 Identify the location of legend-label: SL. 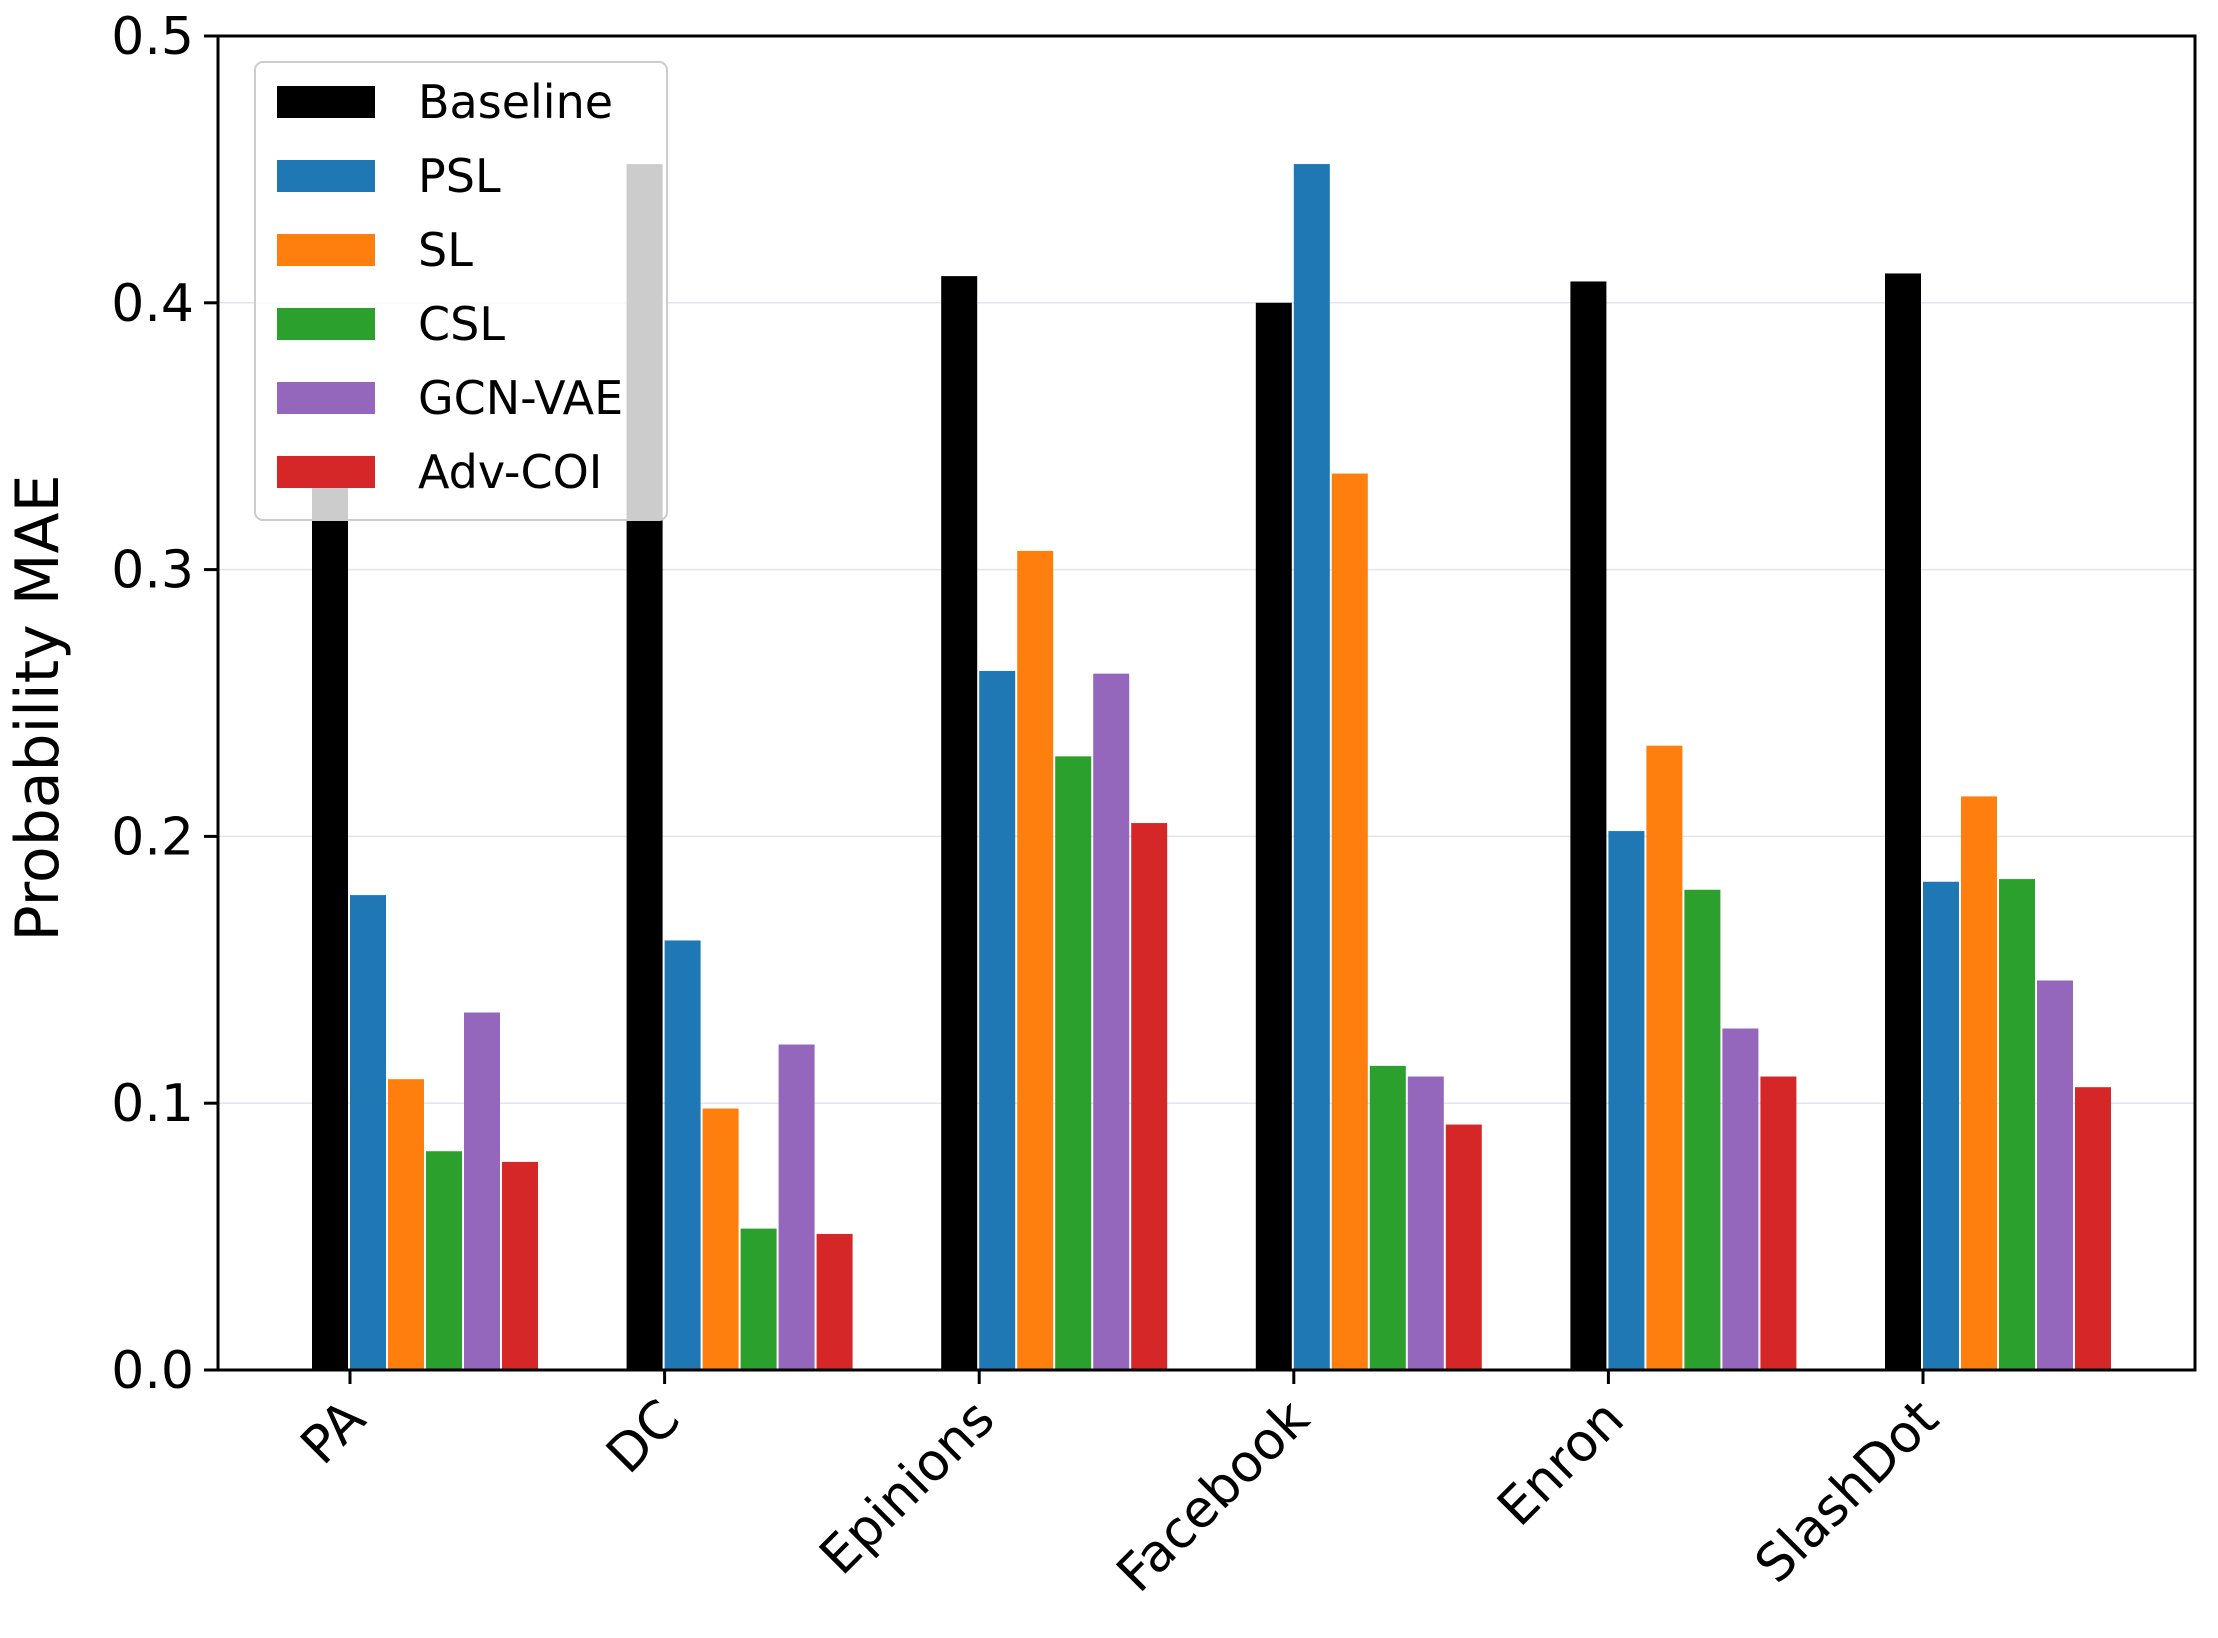
(445, 250).